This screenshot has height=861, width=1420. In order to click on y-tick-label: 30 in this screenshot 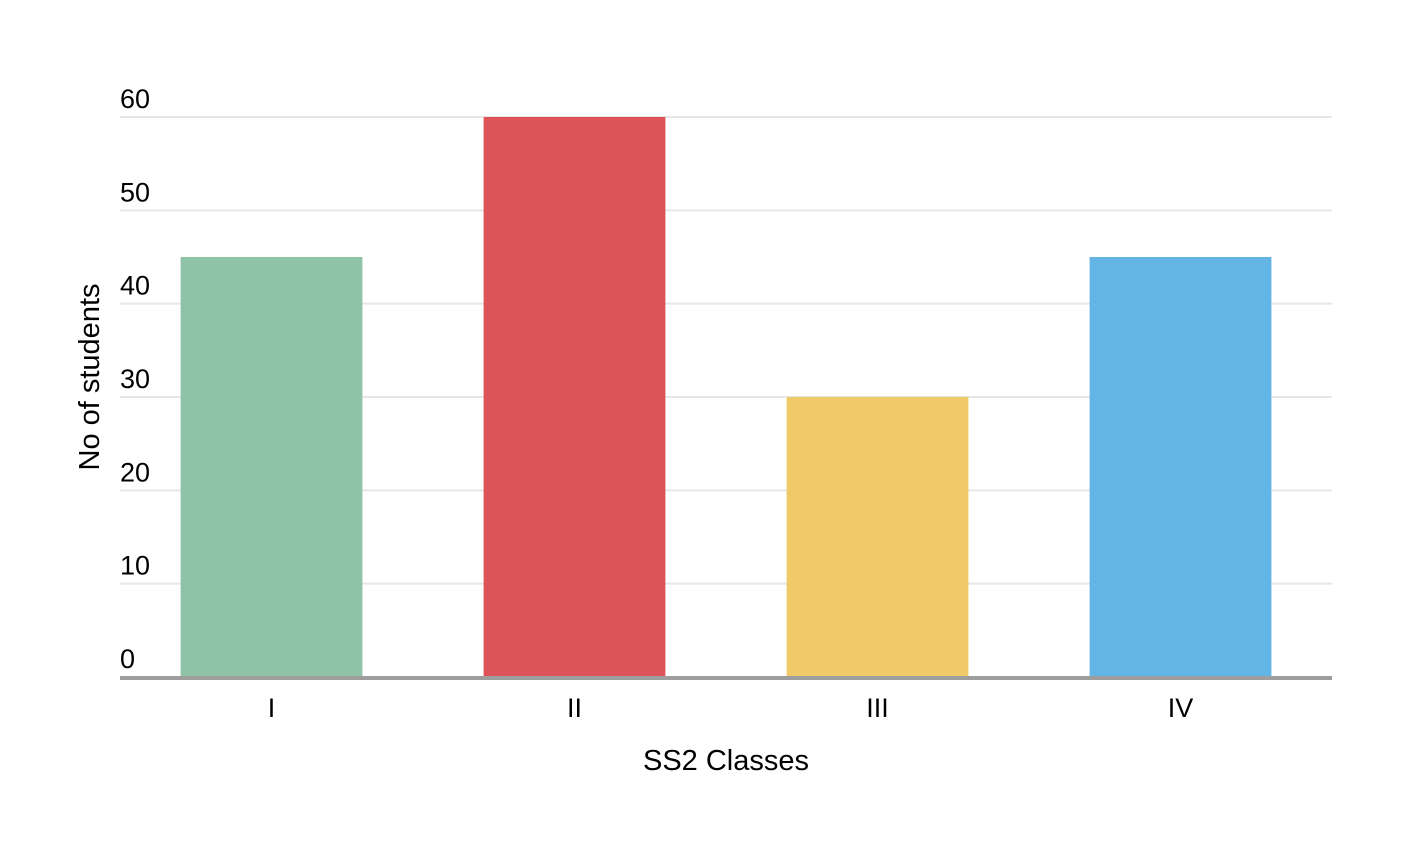, I will do `click(135, 379)`.